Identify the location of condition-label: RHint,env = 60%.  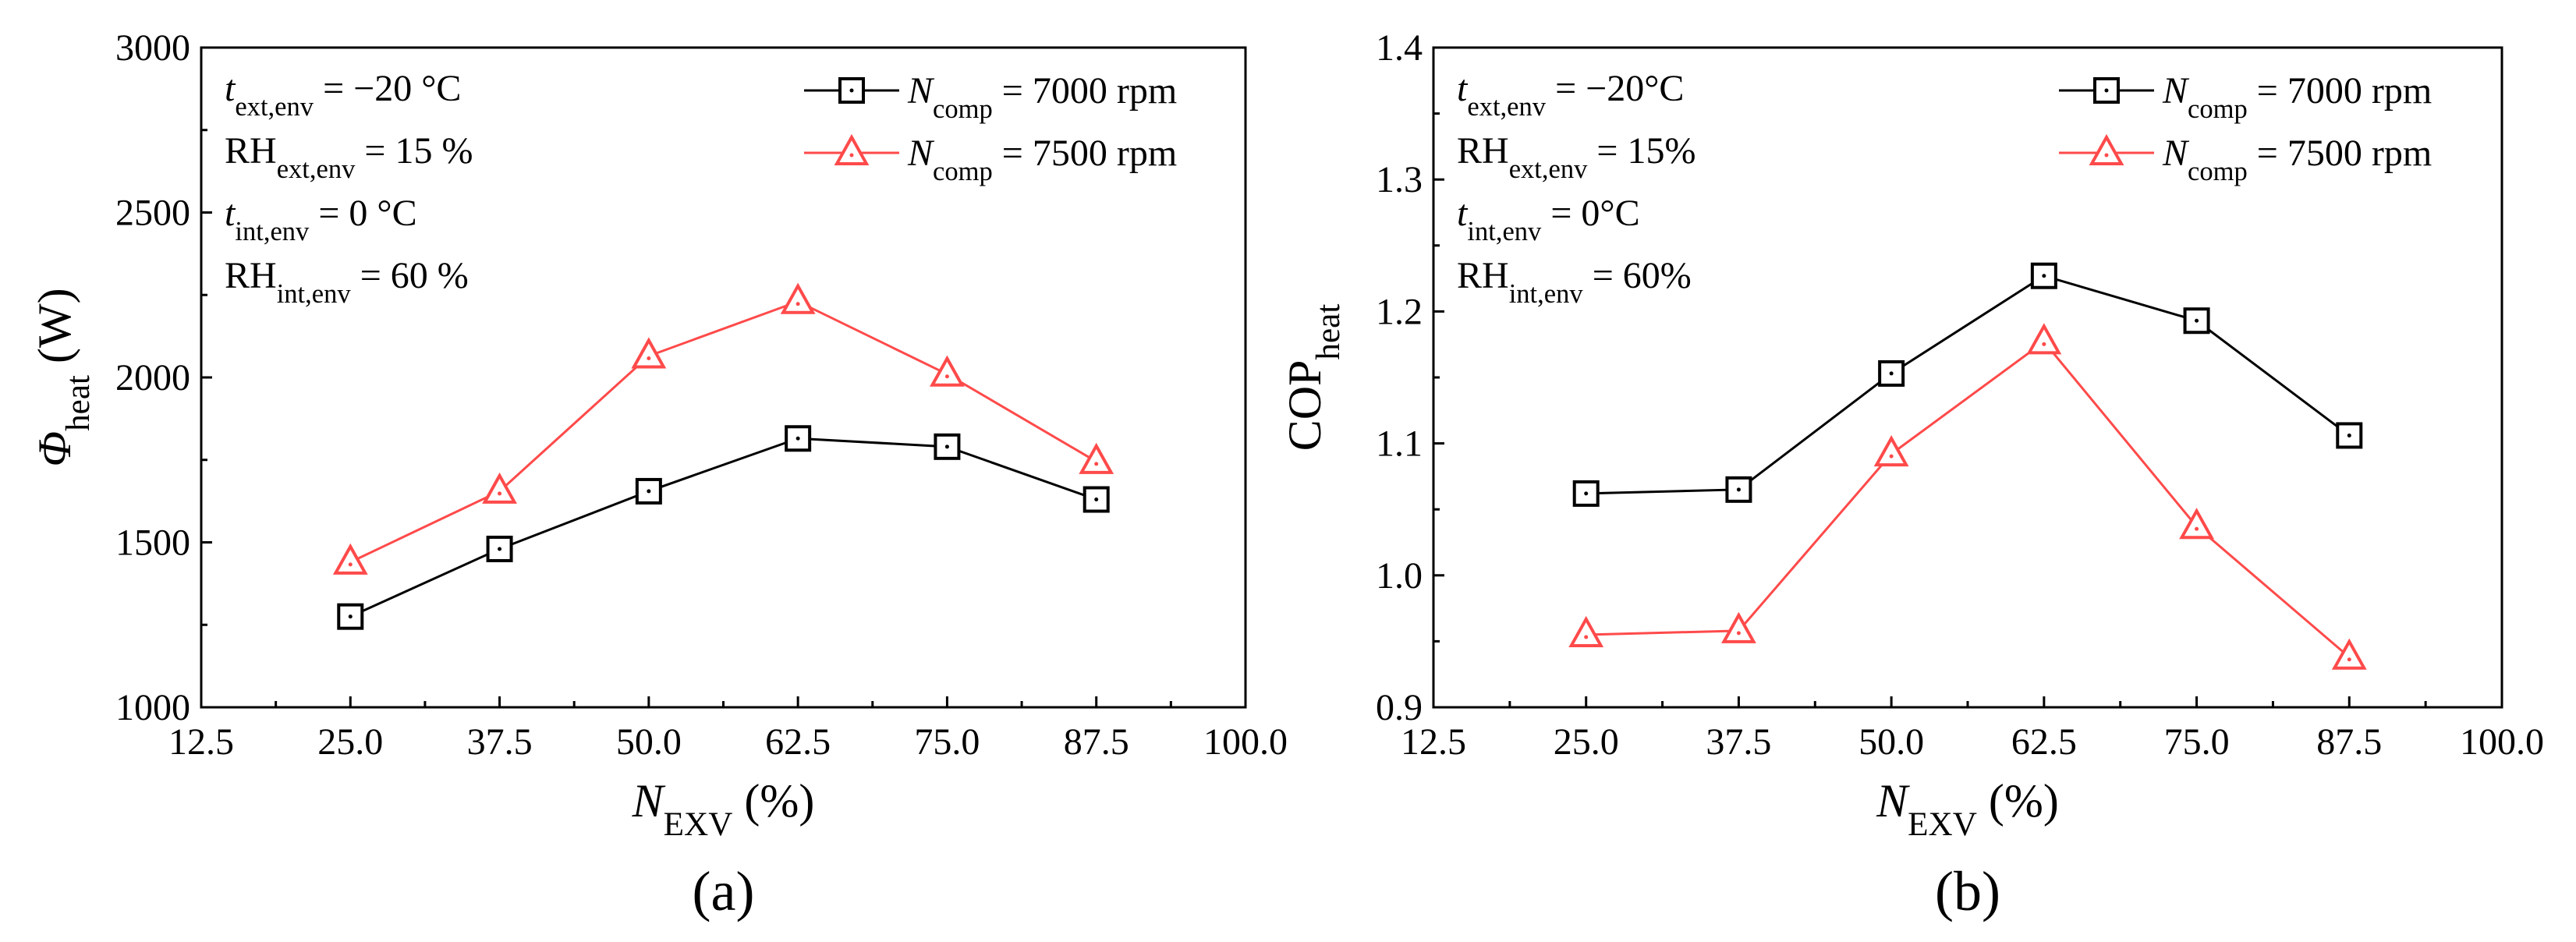
(1575, 282).